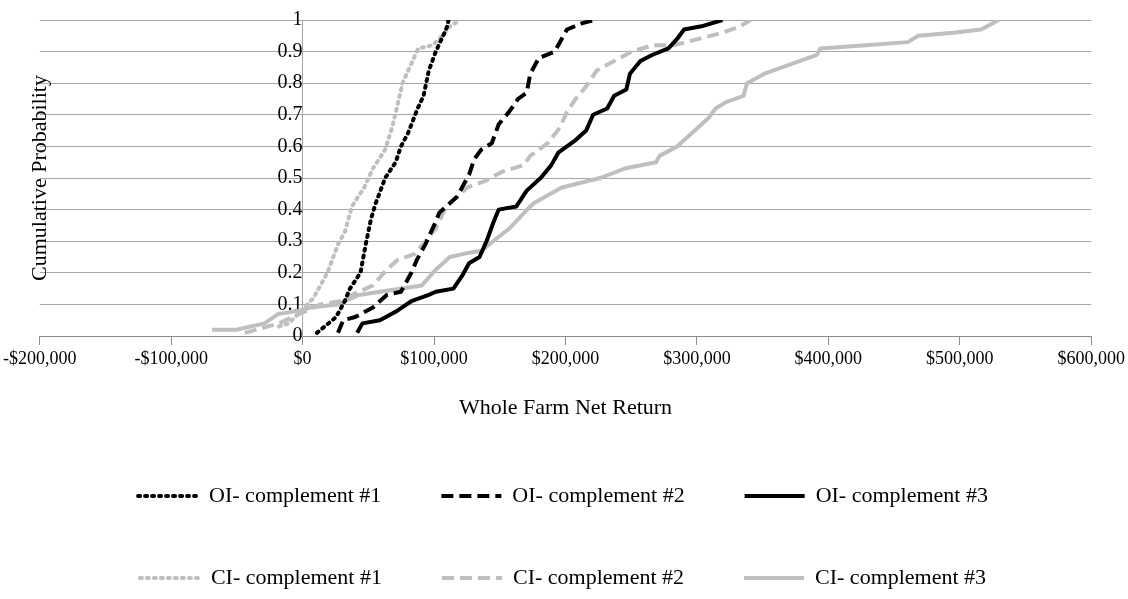 This screenshot has width=1128, height=599. Describe the element at coordinates (290, 81) in the screenshot. I see `y-tick-label: 0.8` at that location.